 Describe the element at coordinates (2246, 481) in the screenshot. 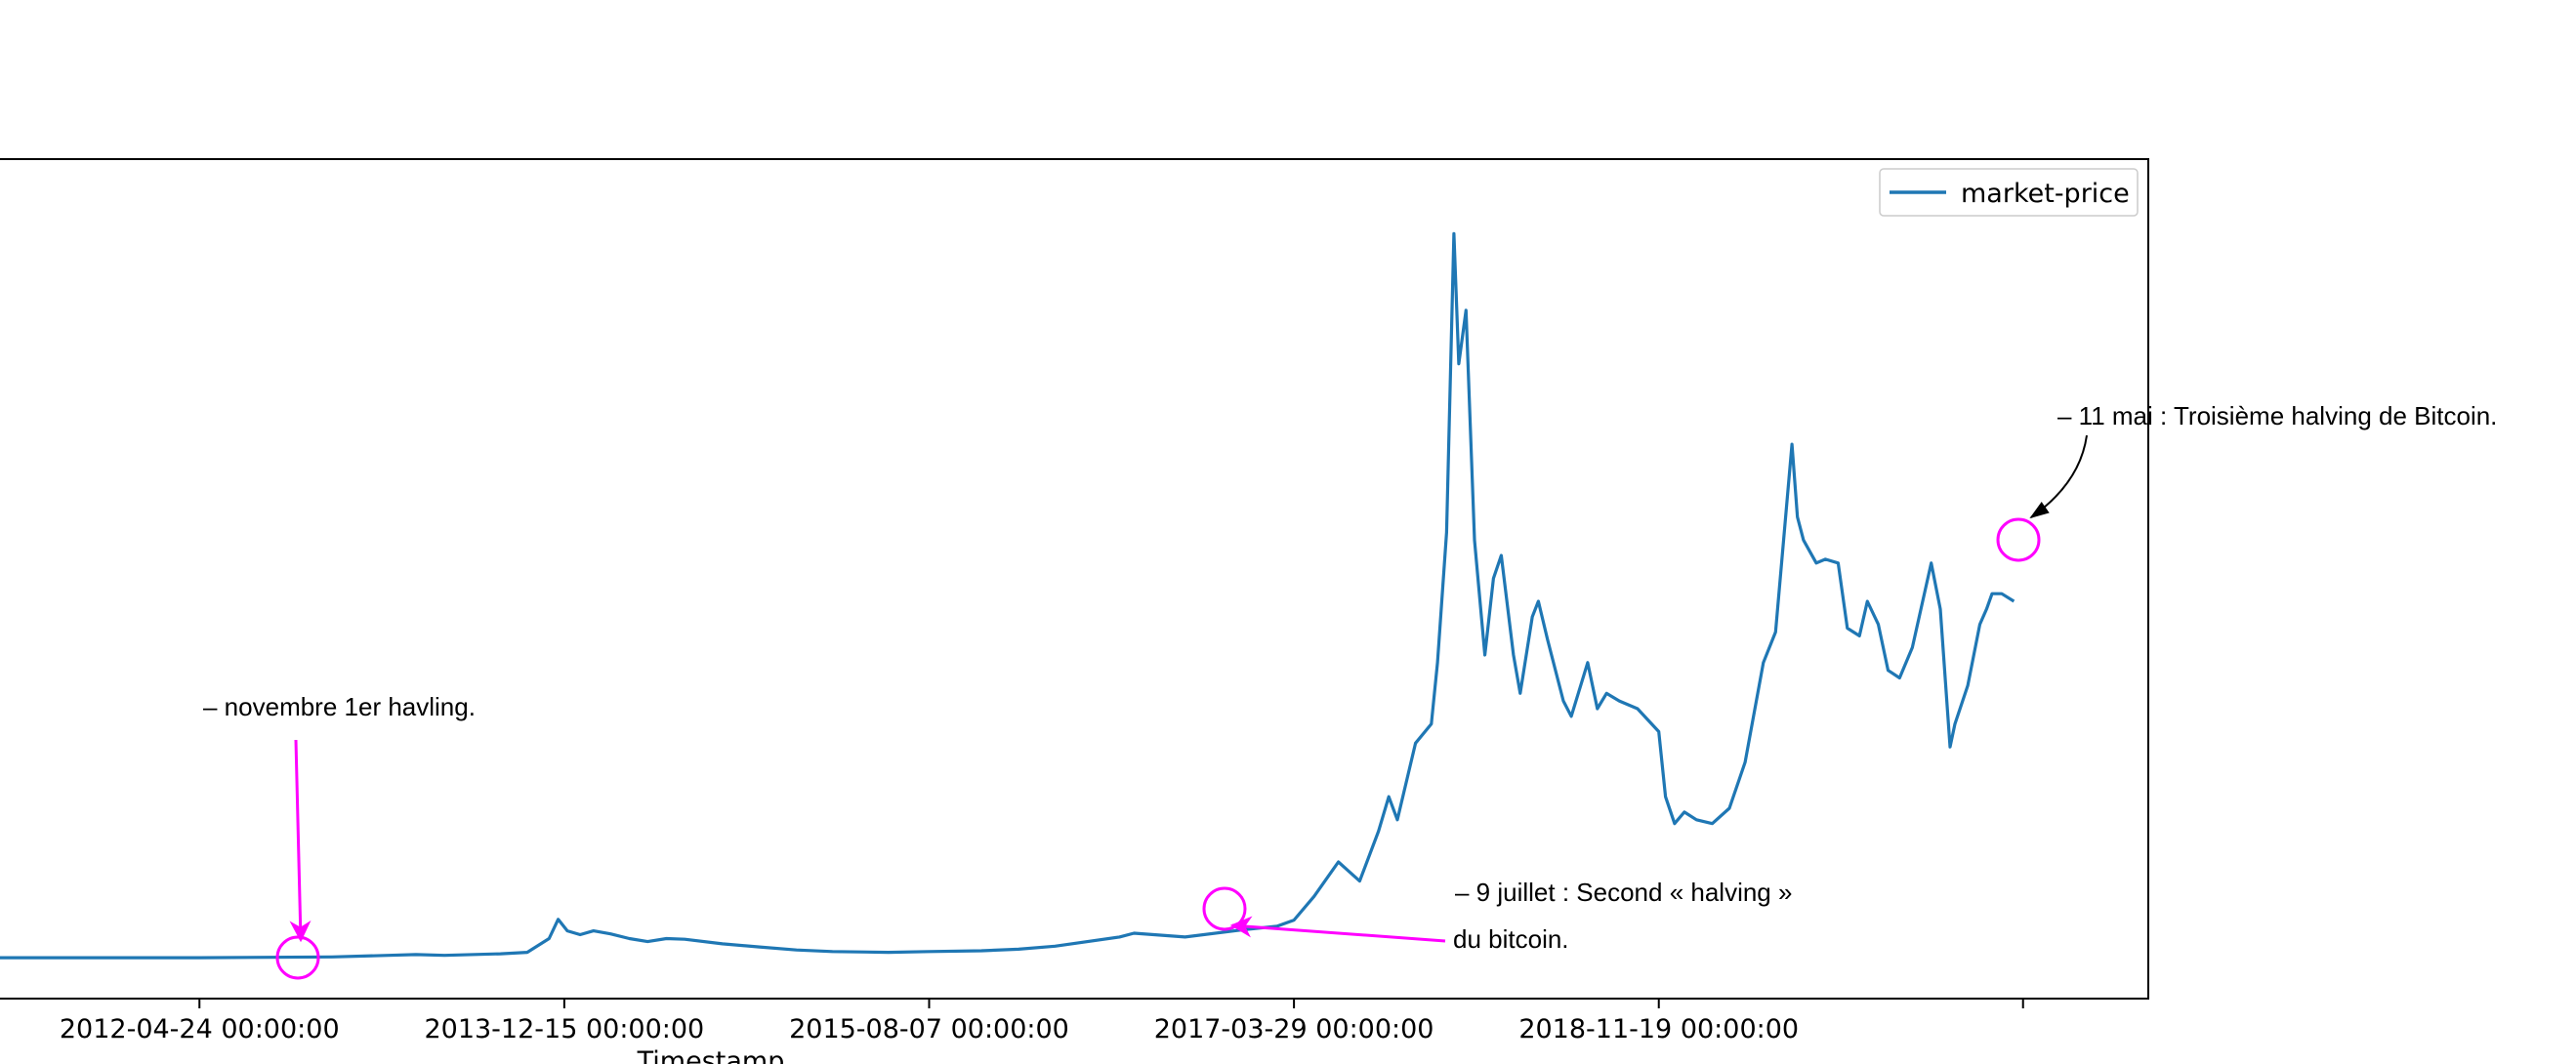

I see `annotation-third-halving: – 11 mai : Troisième halving de Bitcoin.` at that location.